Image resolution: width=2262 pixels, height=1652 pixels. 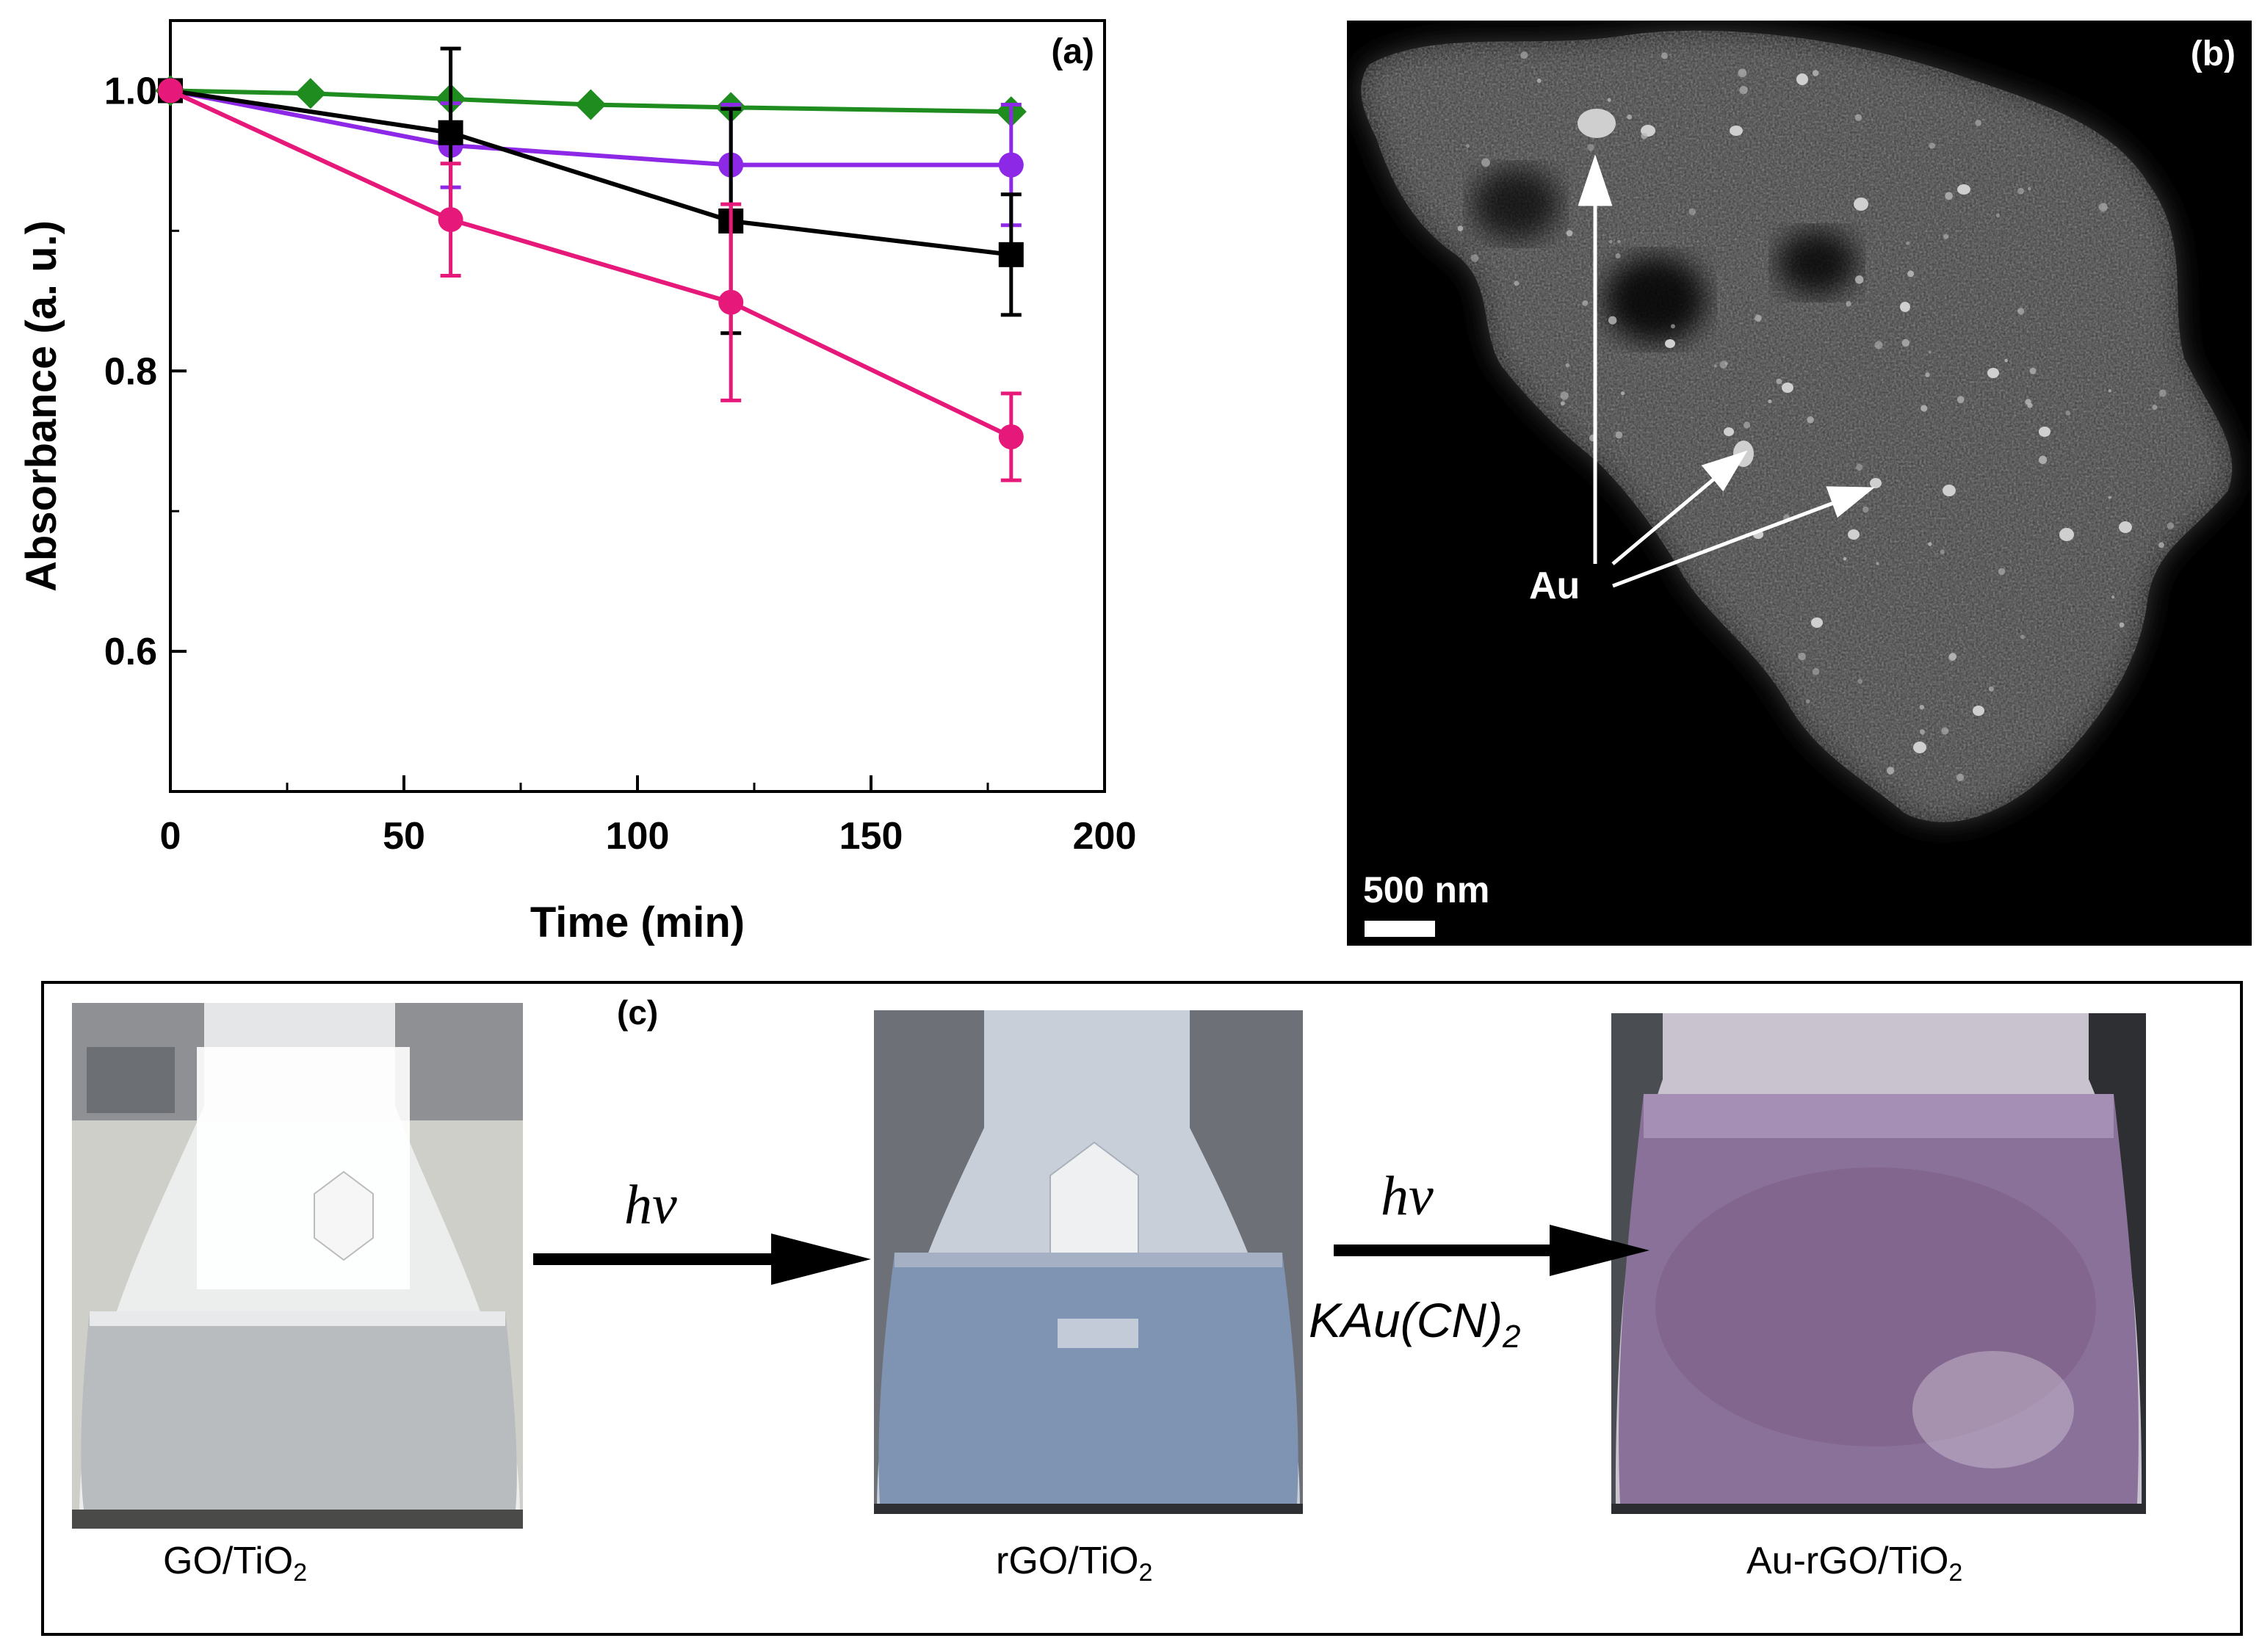 What do you see at coordinates (41, 406) in the screenshot?
I see `y-axis-label: Absorbance (a. u.)` at bounding box center [41, 406].